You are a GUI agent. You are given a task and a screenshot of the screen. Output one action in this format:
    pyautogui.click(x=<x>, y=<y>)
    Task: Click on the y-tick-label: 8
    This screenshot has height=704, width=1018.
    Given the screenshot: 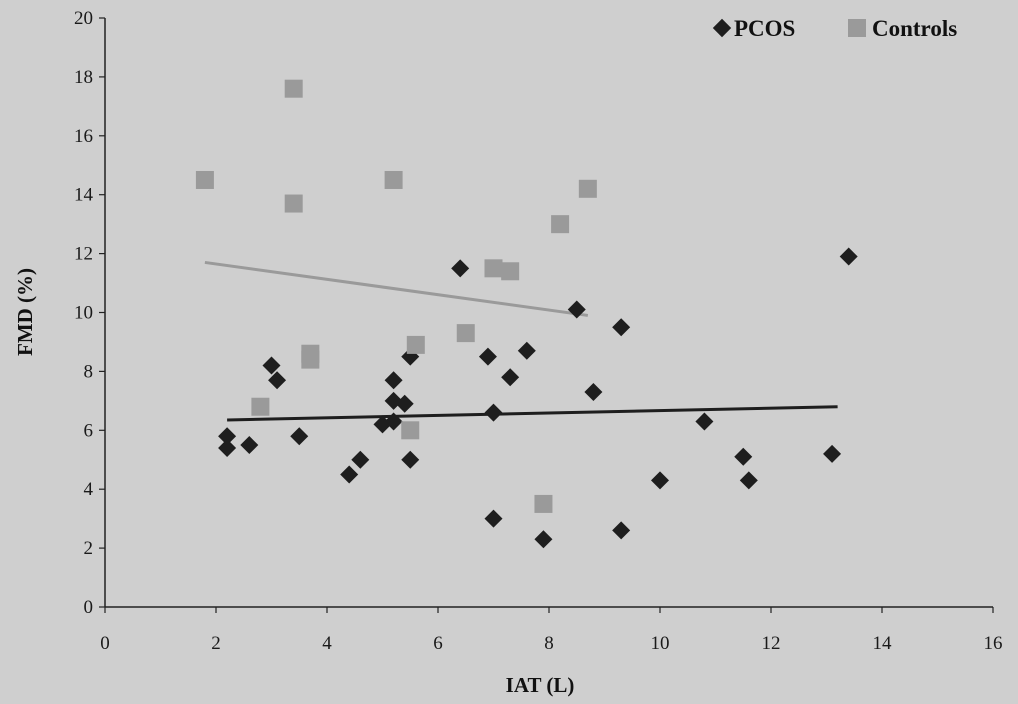 What is the action you would take?
    pyautogui.click(x=89, y=371)
    